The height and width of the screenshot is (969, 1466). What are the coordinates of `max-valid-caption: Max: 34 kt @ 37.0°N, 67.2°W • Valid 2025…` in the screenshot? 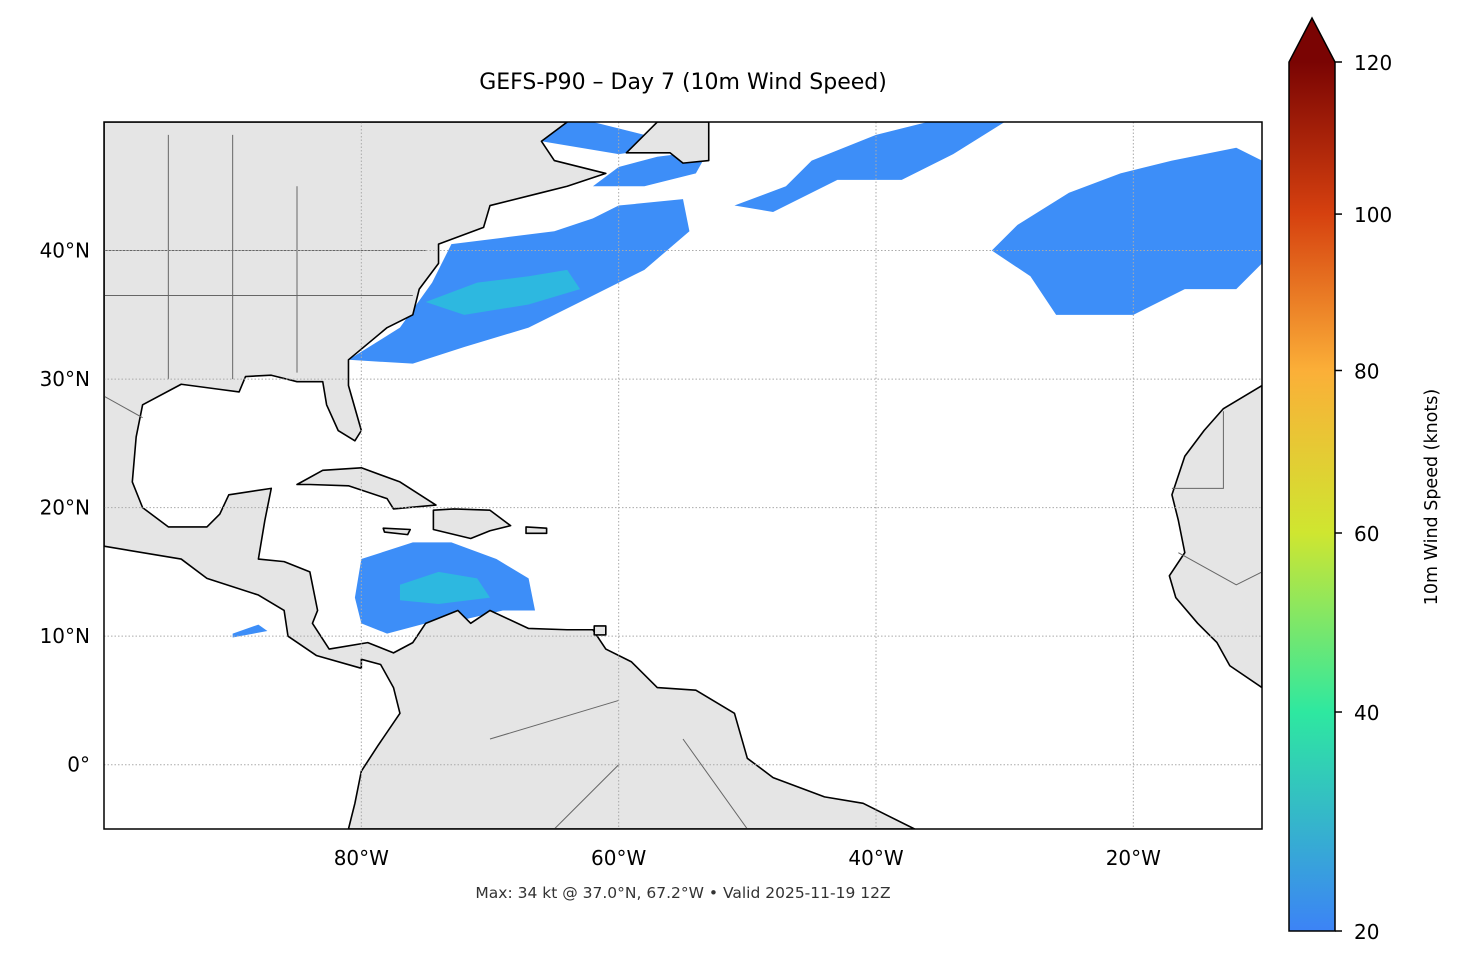 It's located at (683, 893).